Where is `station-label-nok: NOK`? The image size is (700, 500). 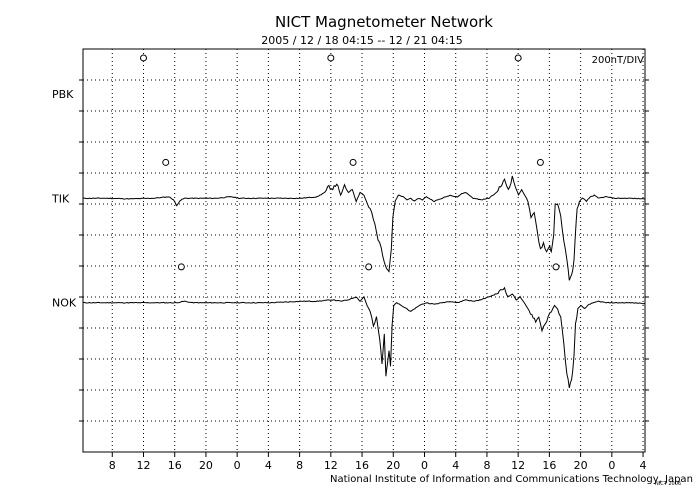
station-label-nok: NOK is located at coordinates (64, 303).